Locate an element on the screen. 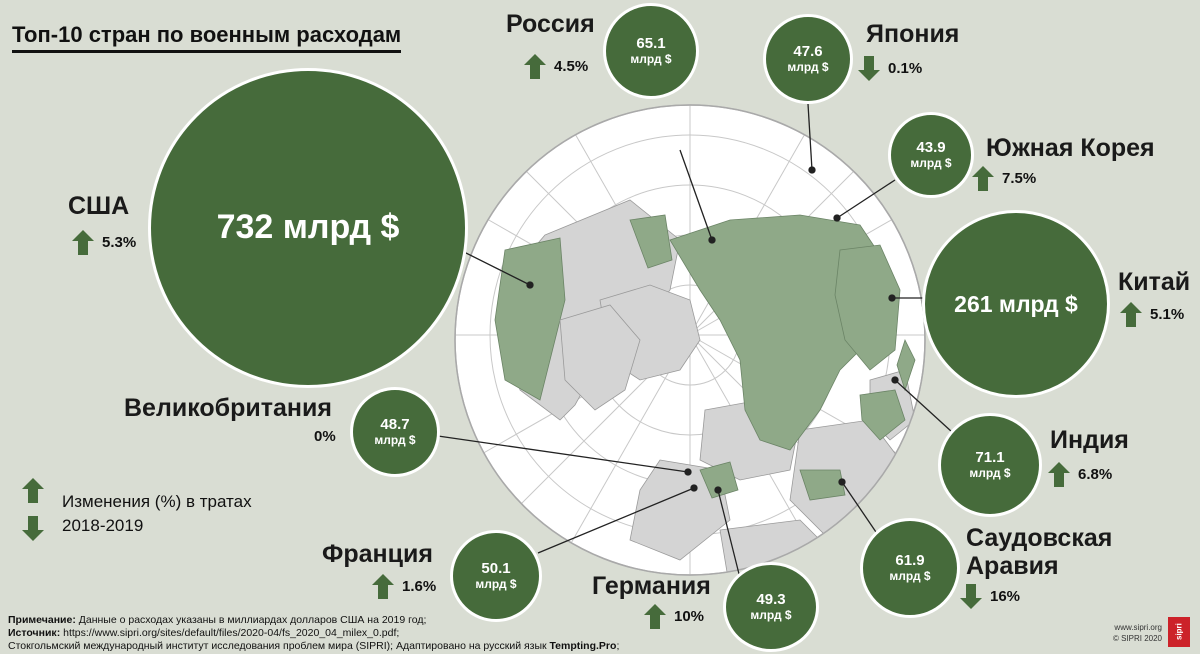 The height and width of the screenshot is (654, 1200). leader-germany is located at coordinates (729, 534).